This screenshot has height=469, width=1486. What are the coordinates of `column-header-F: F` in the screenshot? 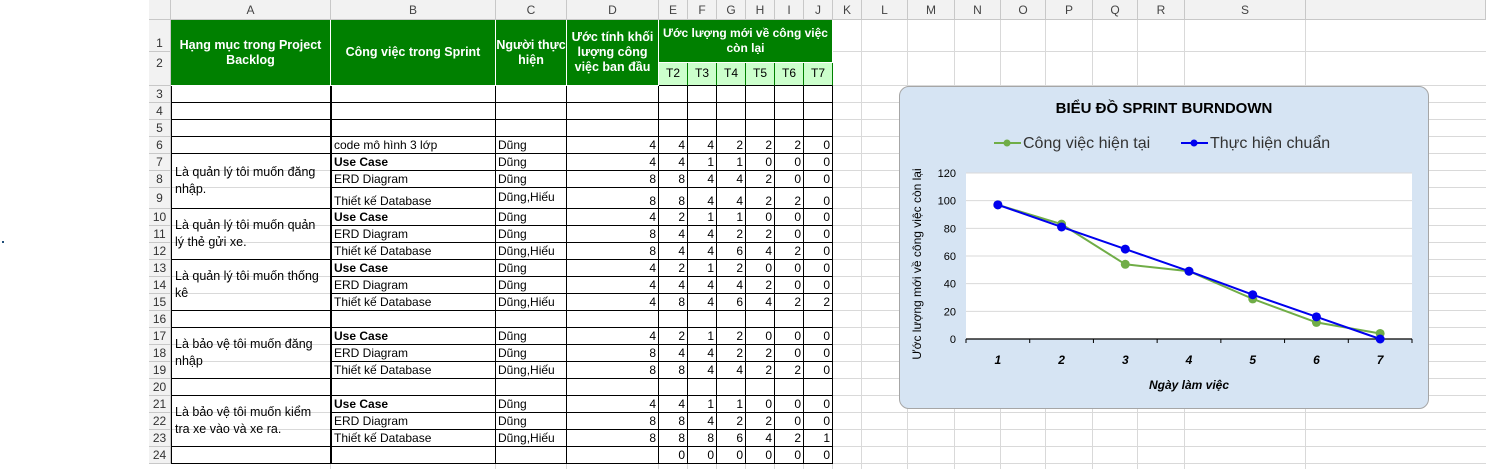 It's located at (702, 10).